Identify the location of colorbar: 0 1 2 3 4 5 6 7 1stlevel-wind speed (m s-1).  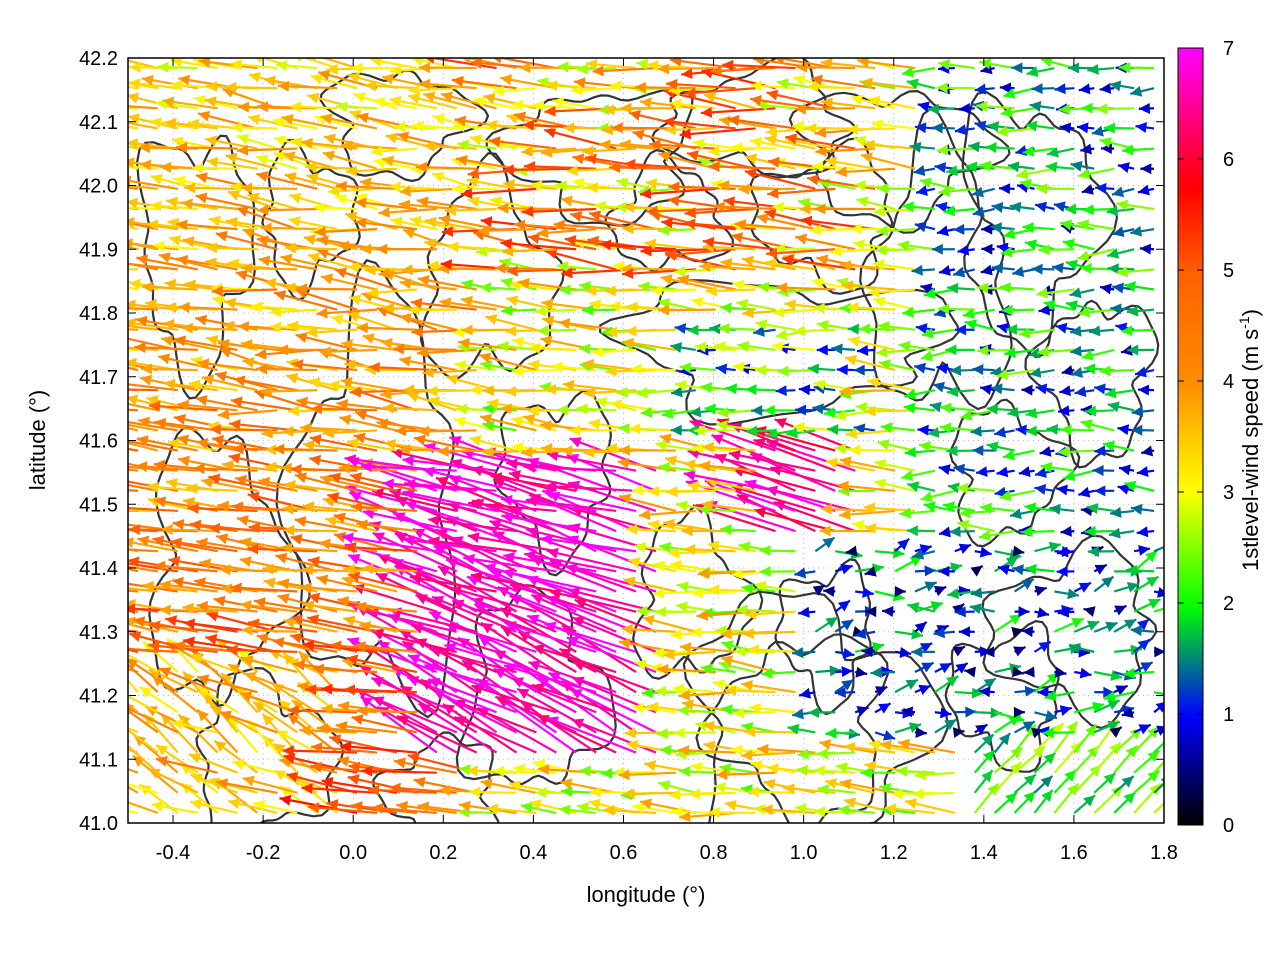
(1220, 437).